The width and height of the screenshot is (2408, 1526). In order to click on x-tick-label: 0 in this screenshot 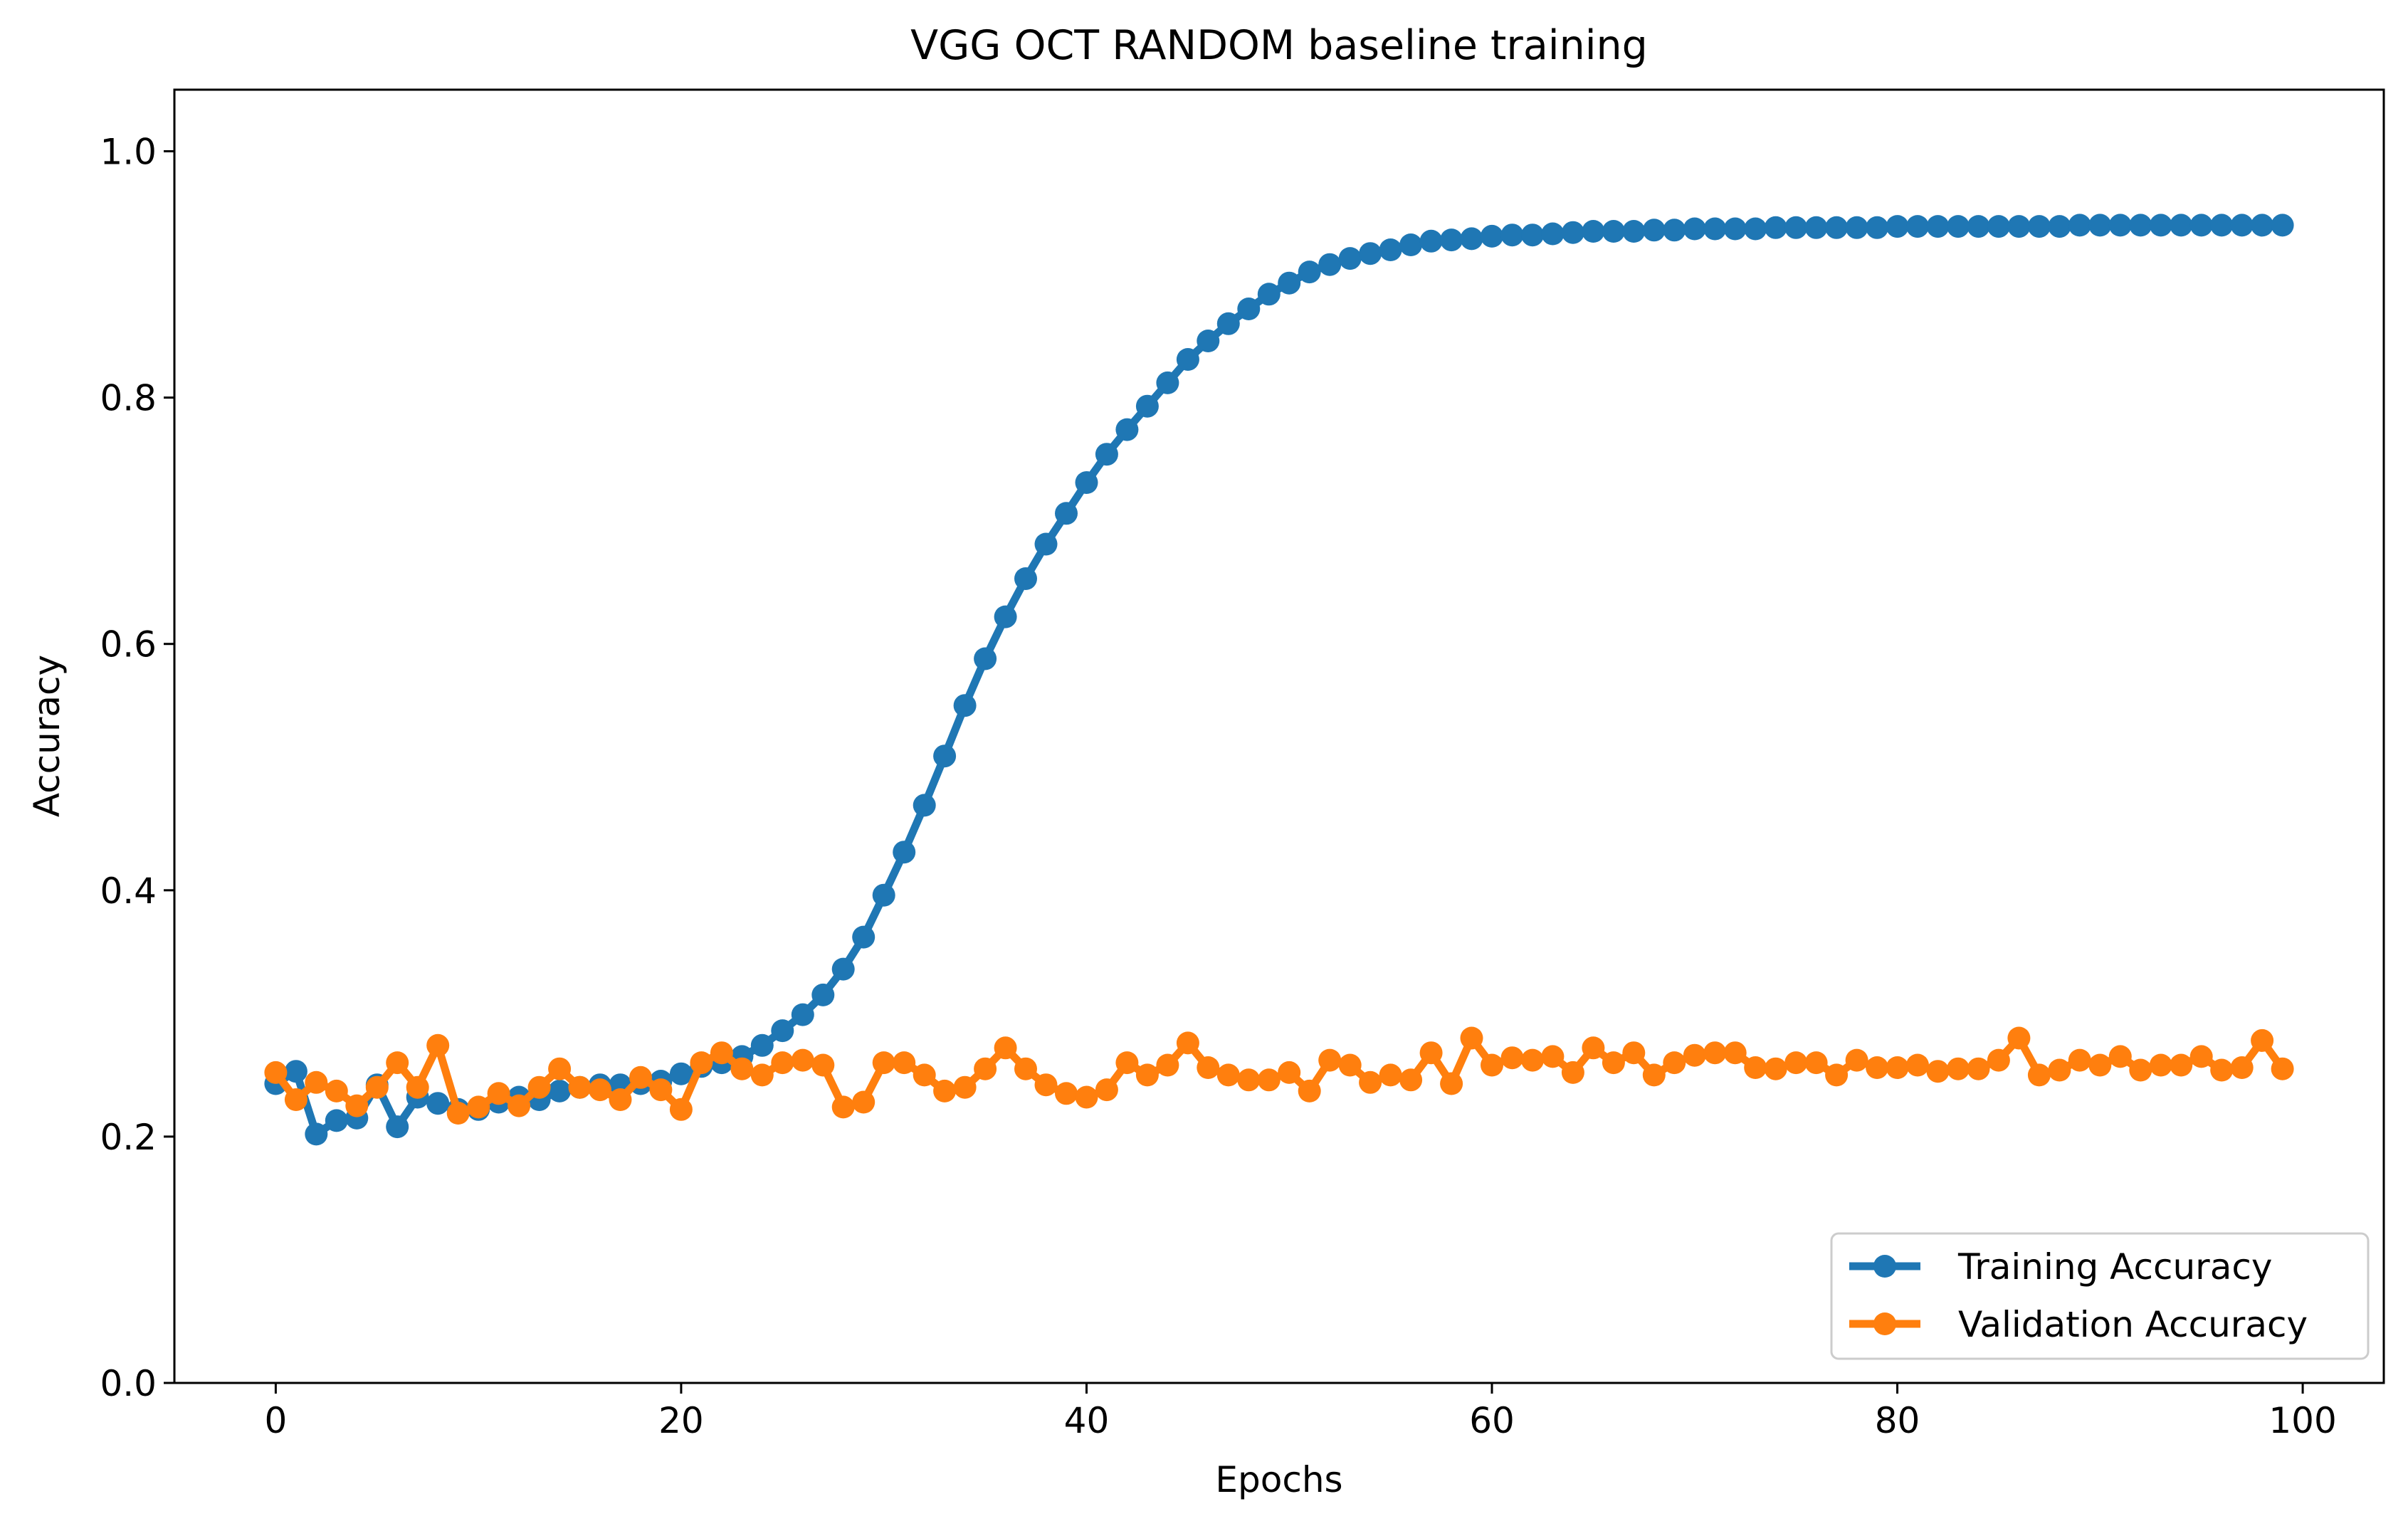, I will do `click(275, 1420)`.